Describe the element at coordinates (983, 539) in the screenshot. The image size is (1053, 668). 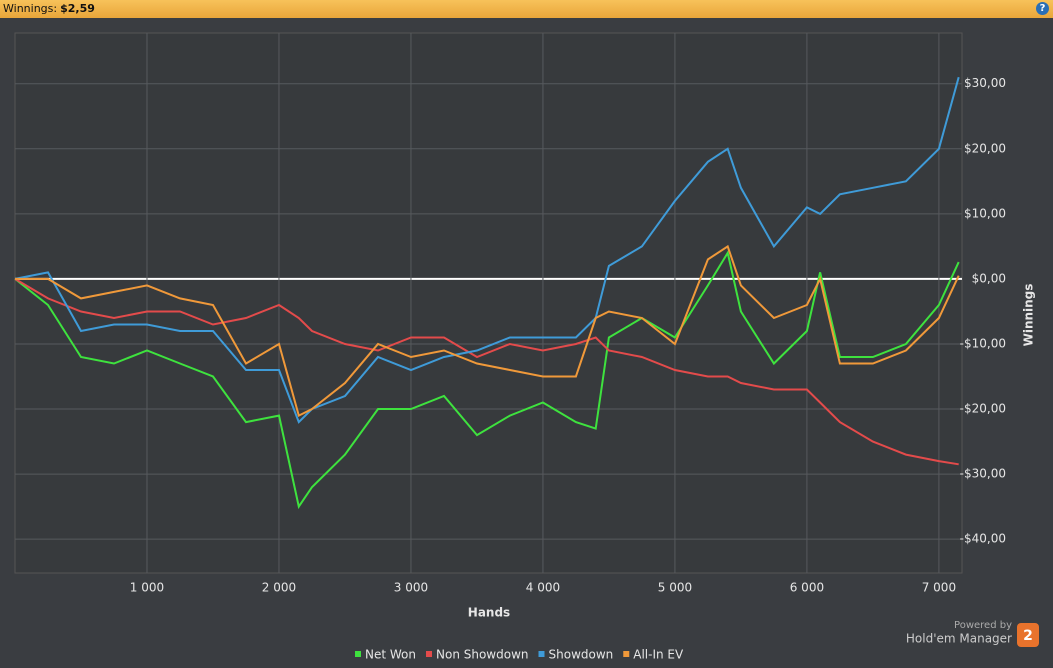
I see `y-tick-label: -$40,00` at that location.